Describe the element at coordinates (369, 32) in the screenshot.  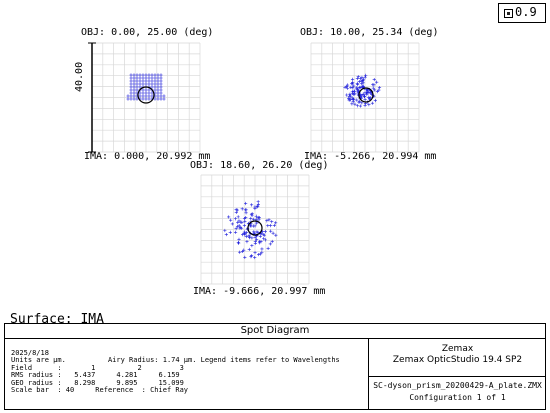
I see `plot2-obj-label: OBJ: 10.00, 25.34 (deg)` at that location.